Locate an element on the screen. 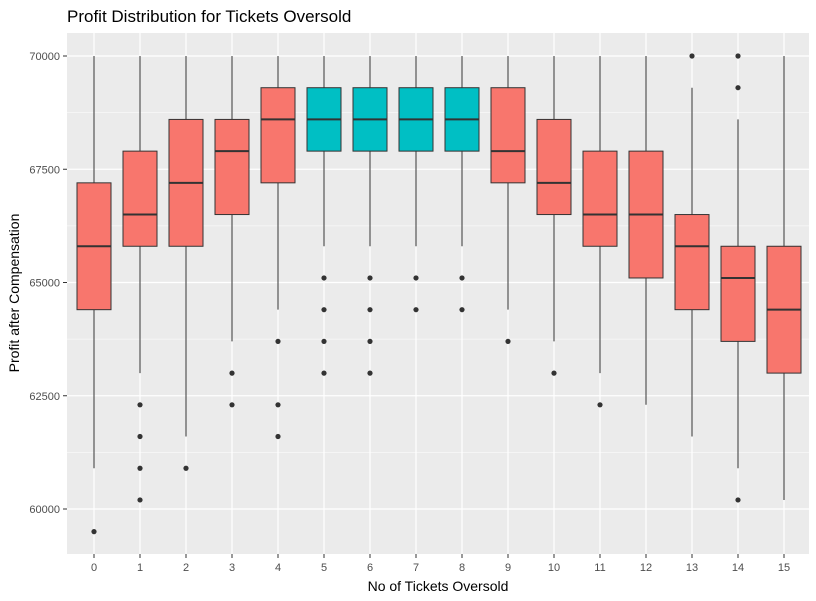  x-tick-label: 1 is located at coordinates (140, 568).